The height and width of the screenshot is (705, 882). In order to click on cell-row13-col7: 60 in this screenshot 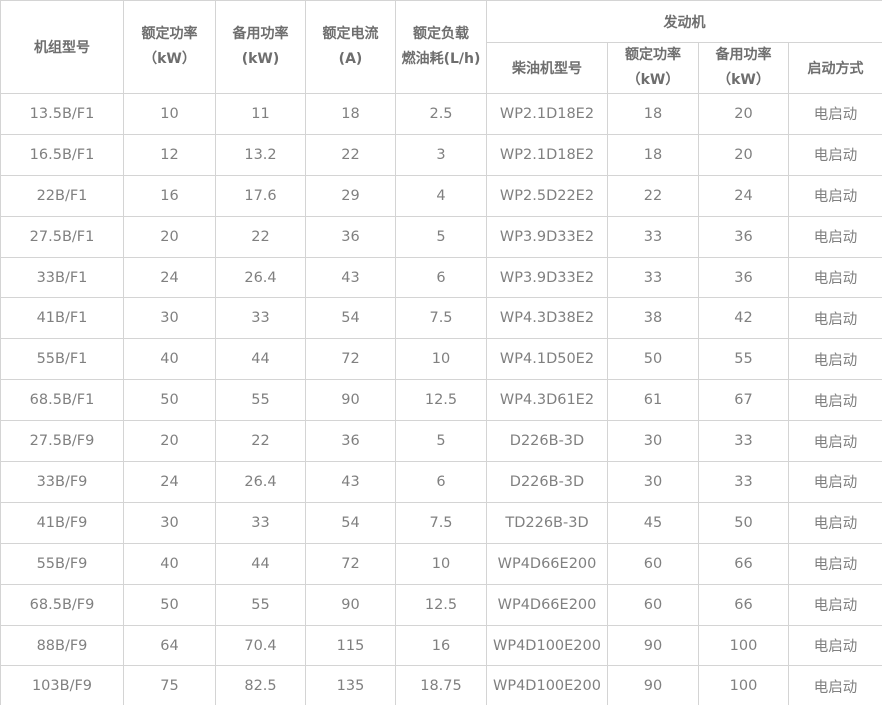, I will do `click(653, 604)`.